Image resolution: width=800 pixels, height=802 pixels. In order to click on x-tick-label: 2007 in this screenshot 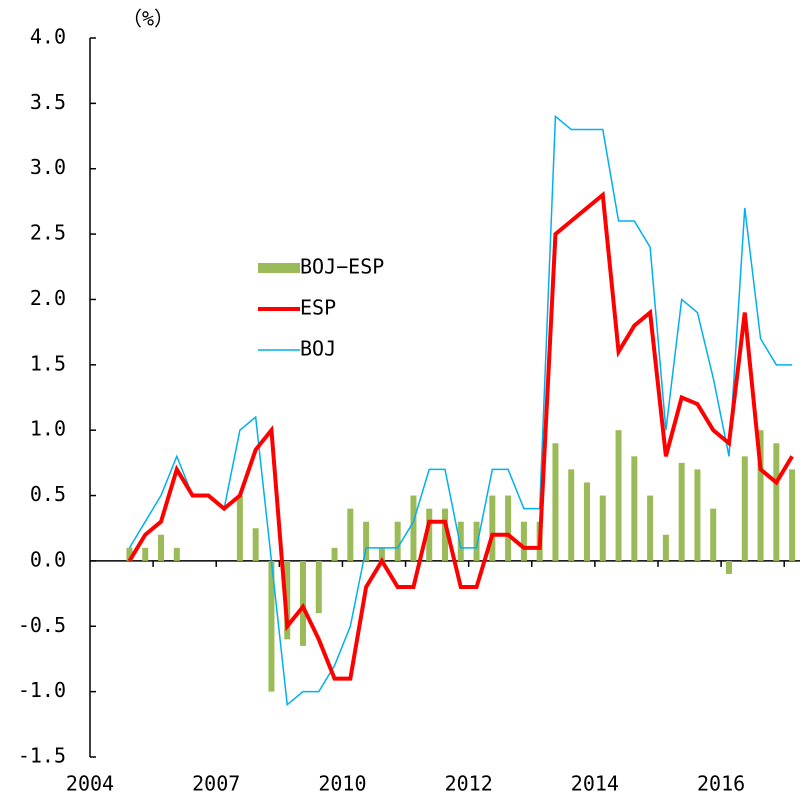, I will do `click(216, 784)`.